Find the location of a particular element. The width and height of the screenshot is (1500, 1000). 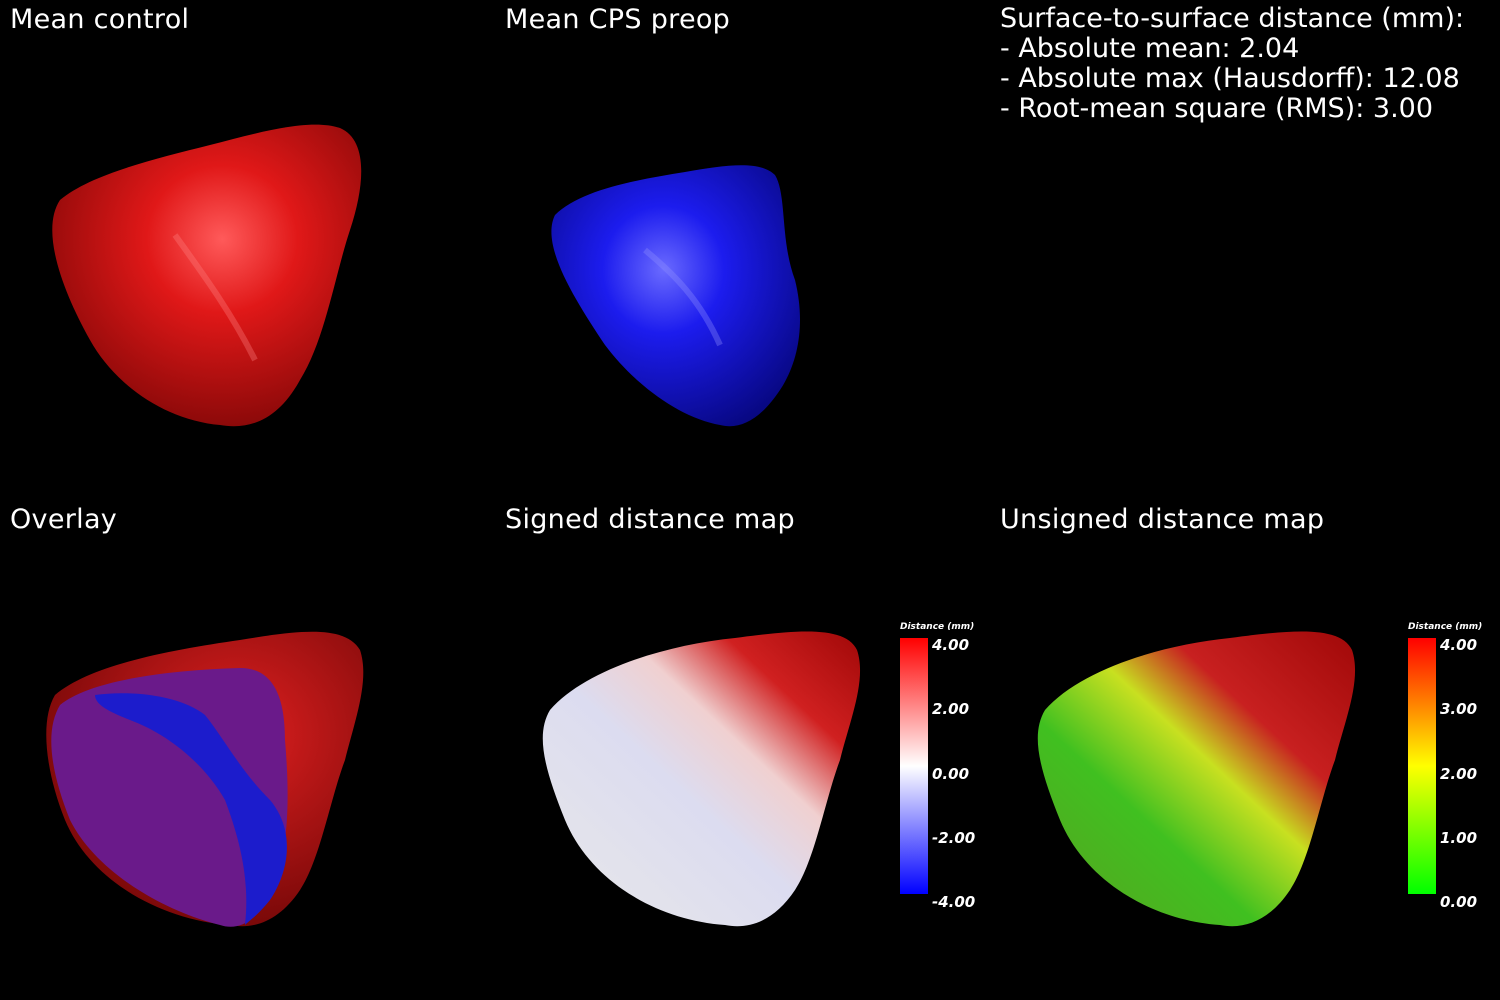

legend-tick: -2.00 is located at coordinates (954, 838).